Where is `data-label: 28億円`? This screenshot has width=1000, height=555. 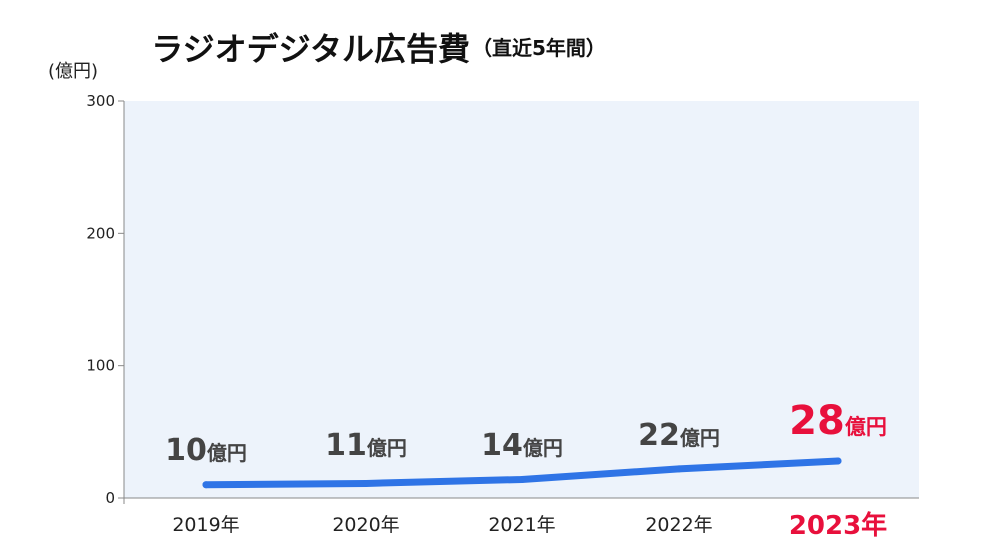 data-label: 28億円 is located at coordinates (838, 421).